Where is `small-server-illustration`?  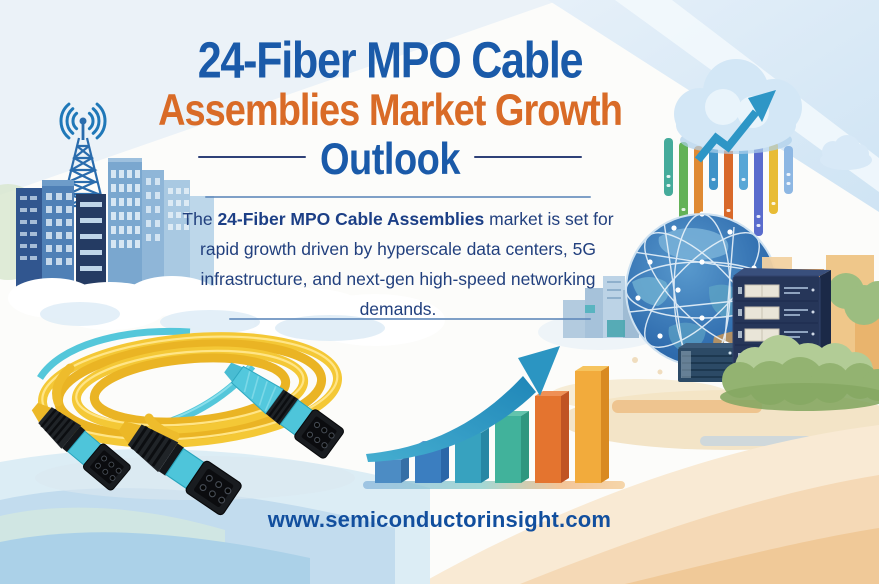
small-server-illustration is located at coordinates (712, 362).